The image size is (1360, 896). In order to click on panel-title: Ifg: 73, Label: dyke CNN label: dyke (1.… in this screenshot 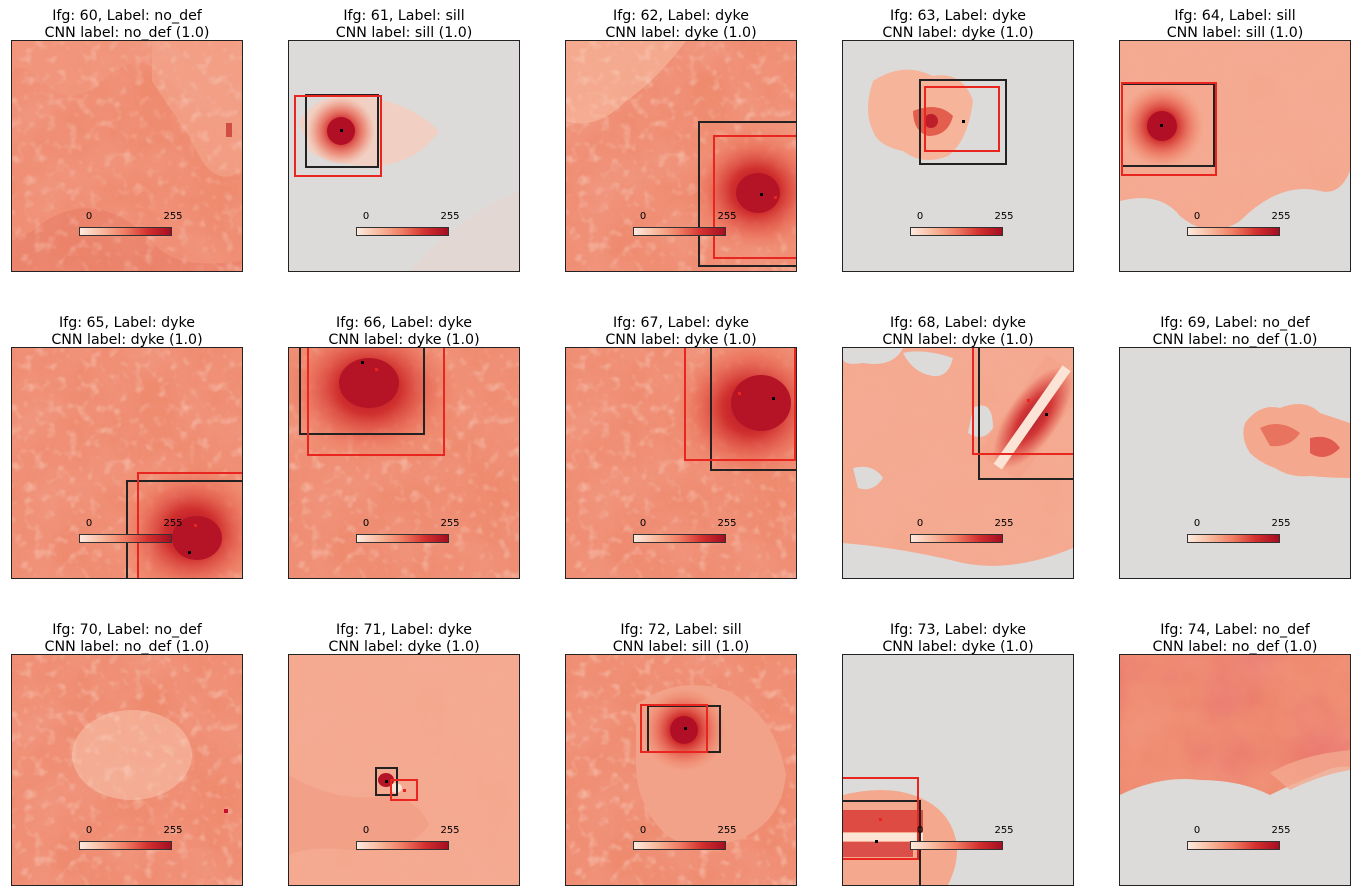, I will do `click(958, 638)`.